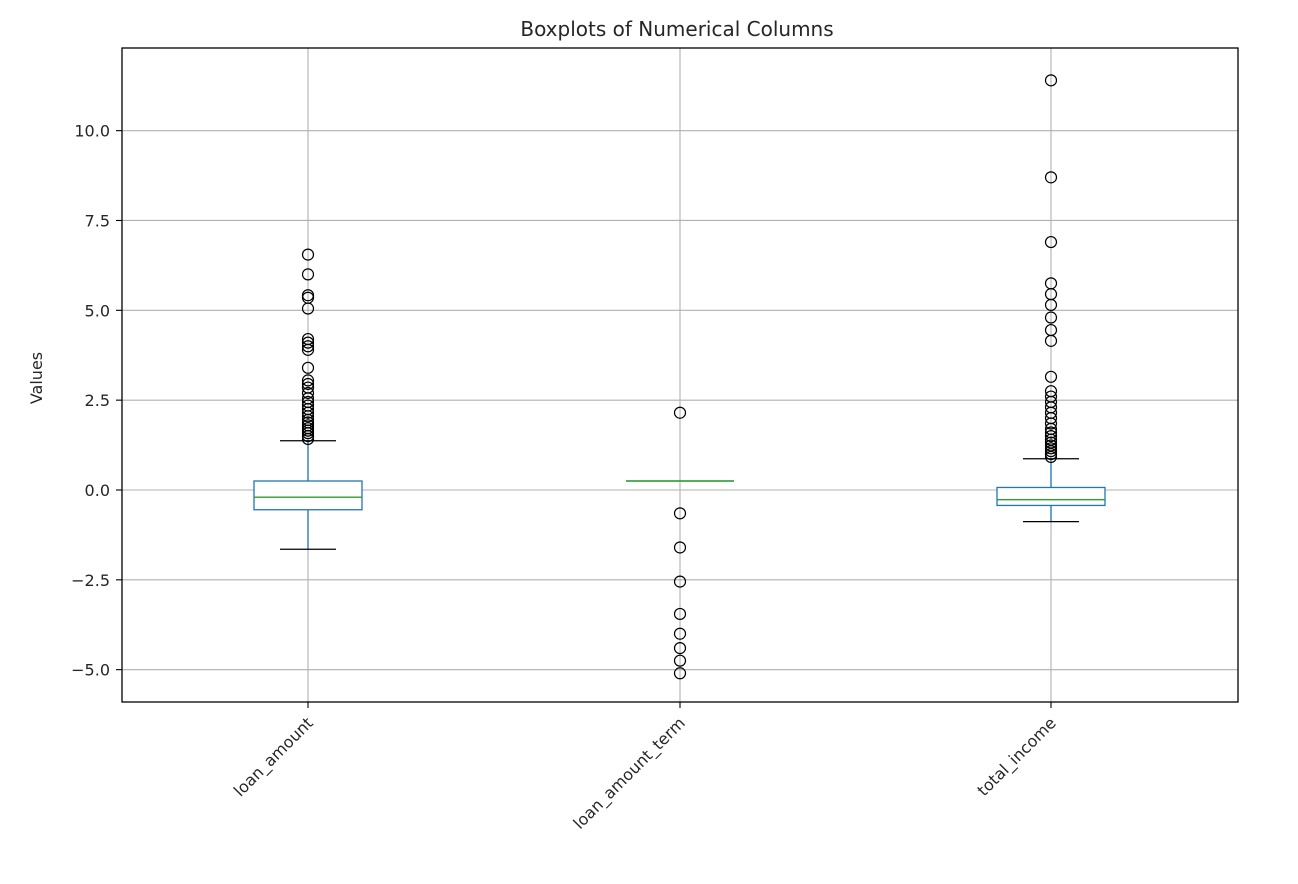 The width and height of the screenshot is (1298, 884). What do you see at coordinates (90, 580) in the screenshot?
I see `y-tick-label: −2.5` at bounding box center [90, 580].